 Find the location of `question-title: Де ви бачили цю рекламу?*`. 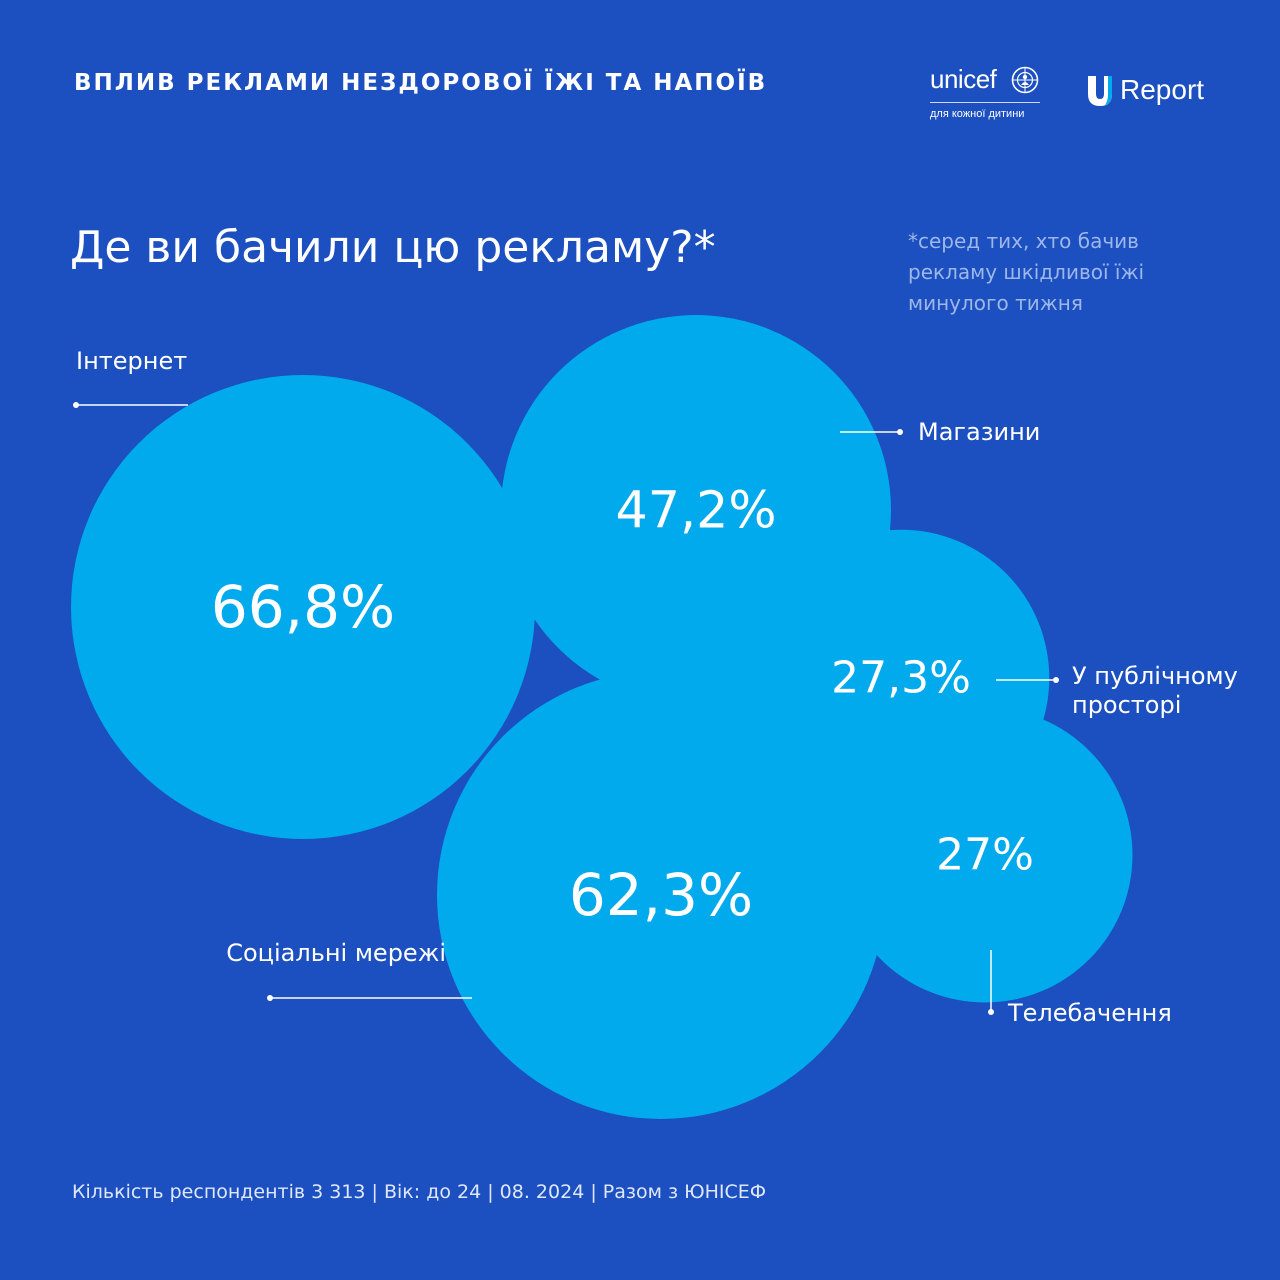

question-title: Де ви бачили цю рекламу?* is located at coordinates (393, 247).